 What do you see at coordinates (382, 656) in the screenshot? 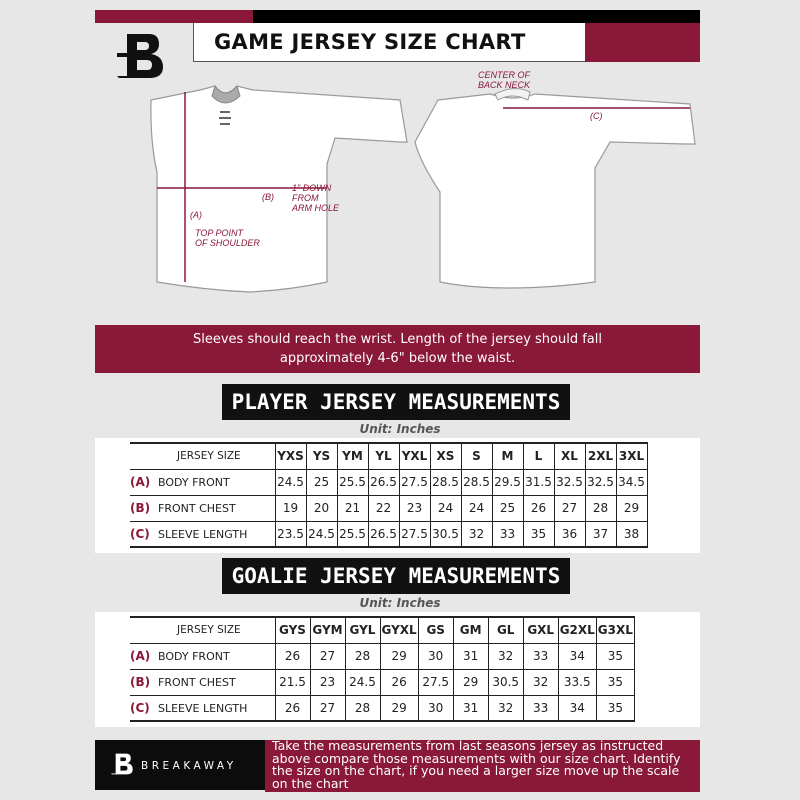
I see `table-row: (A) BODY FRONT 26 27 28 29 30 31 32 33 34 35` at bounding box center [382, 656].